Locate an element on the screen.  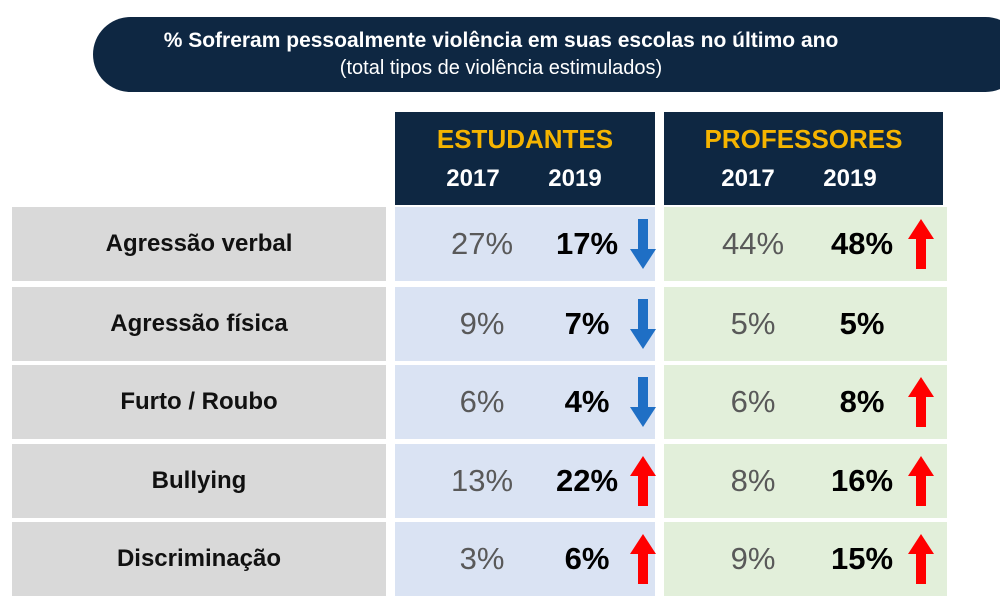
row-label-agressao-verbal: Agressão verbal is located at coordinates (199, 244).